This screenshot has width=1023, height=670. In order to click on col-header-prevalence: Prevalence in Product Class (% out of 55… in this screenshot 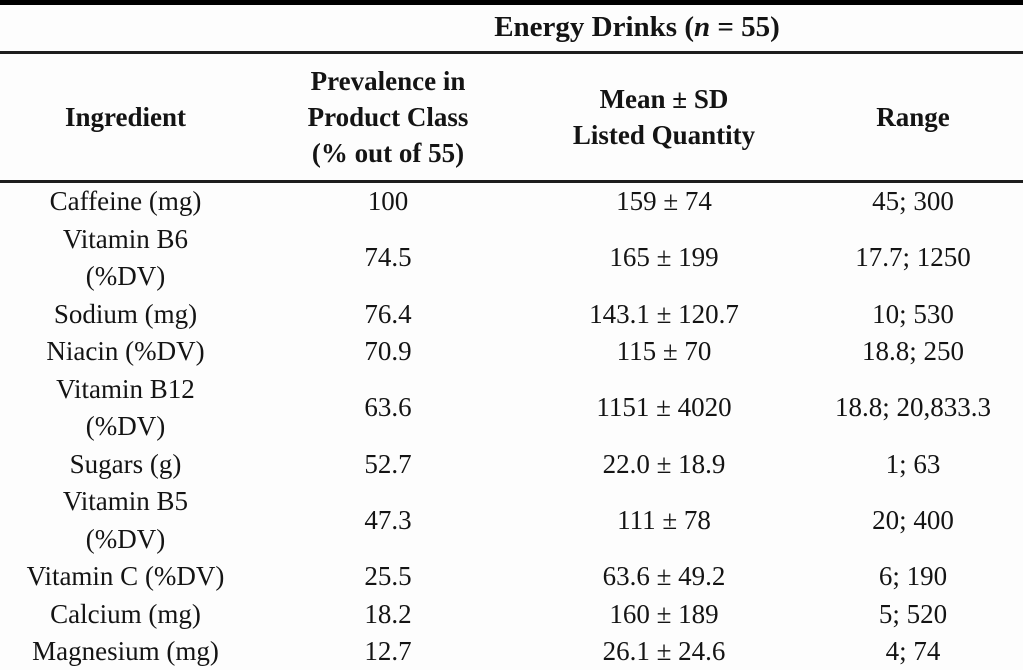, I will do `click(388, 117)`.